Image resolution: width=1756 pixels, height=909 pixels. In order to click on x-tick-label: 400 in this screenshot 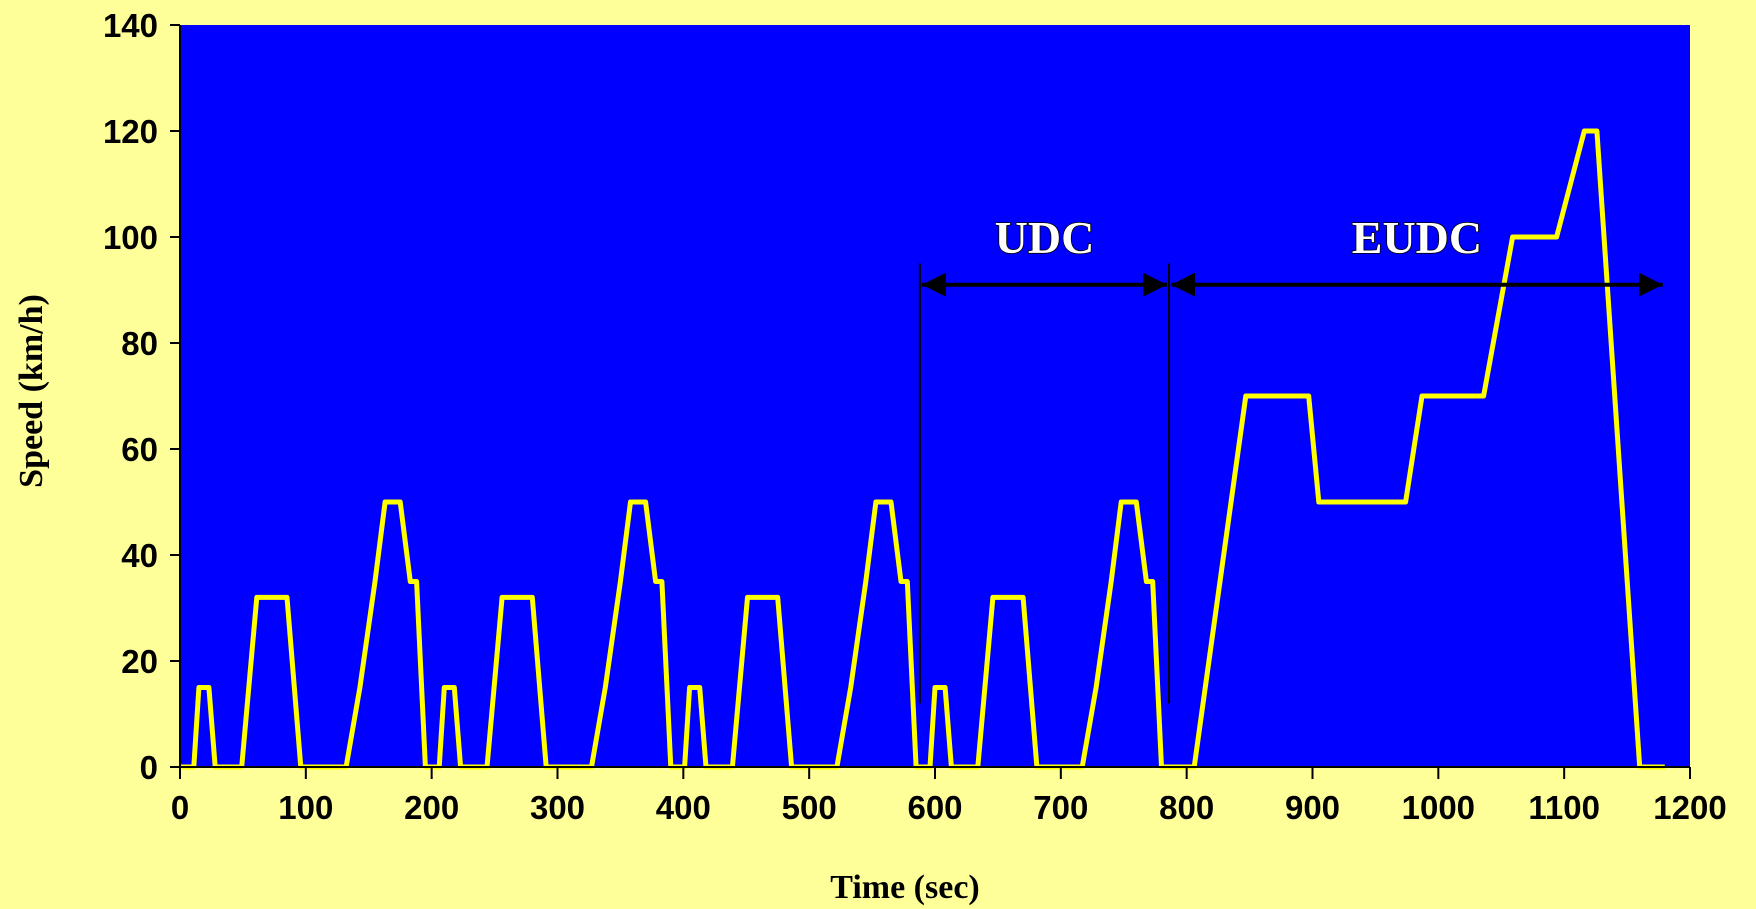, I will do `click(683, 807)`.